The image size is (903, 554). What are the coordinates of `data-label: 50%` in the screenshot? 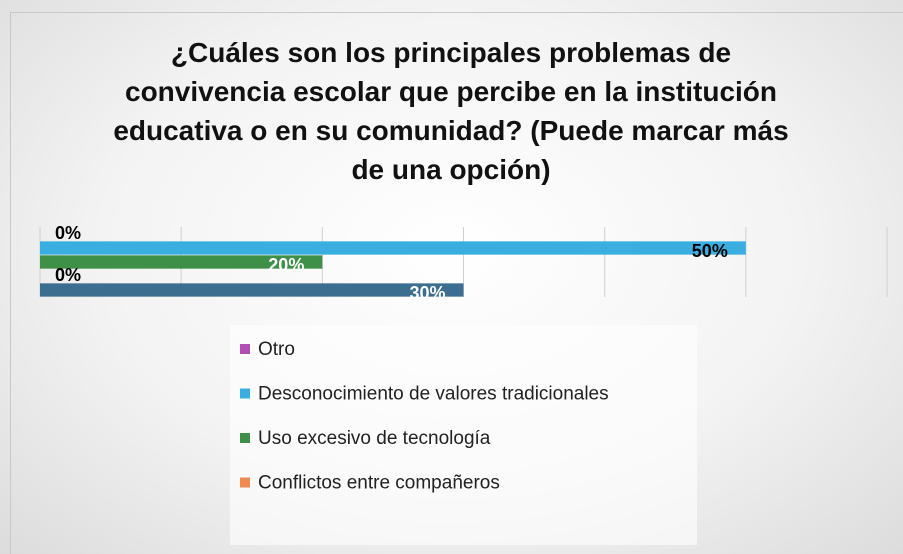 It's located at (710, 251).